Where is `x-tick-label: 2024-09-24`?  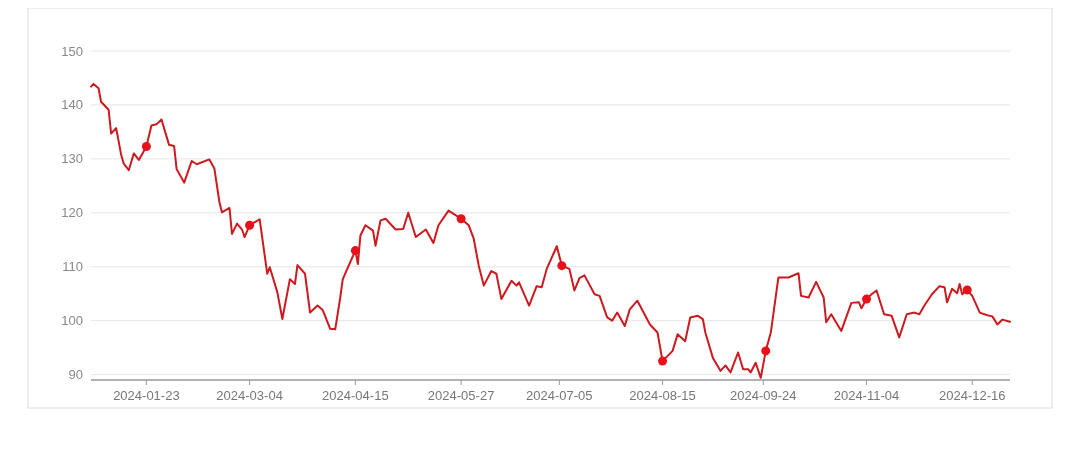
x-tick-label: 2024-09-24 is located at coordinates (763, 395).